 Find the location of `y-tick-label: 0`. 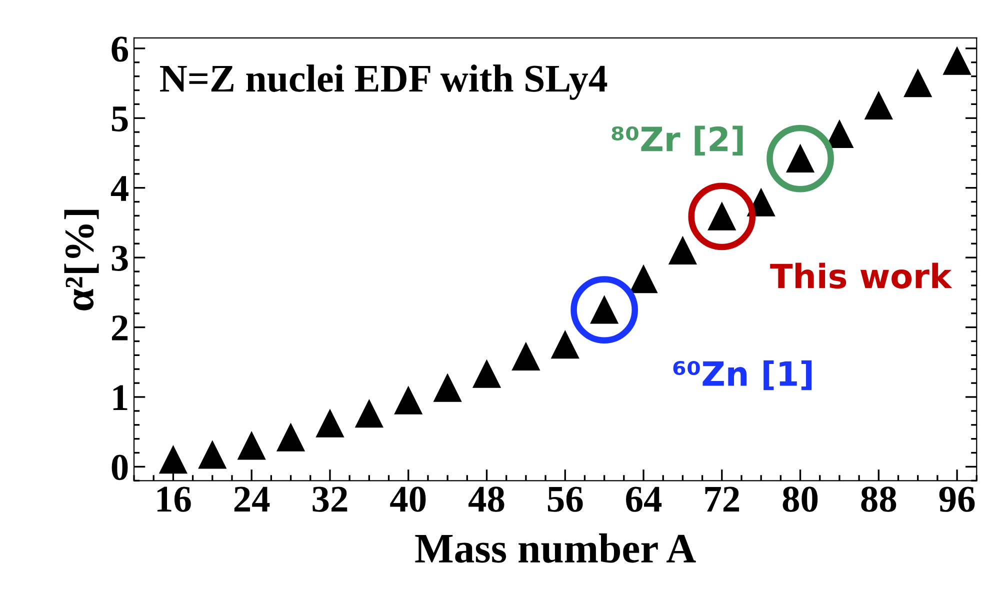

y-tick-label: 0 is located at coordinates (120, 467).